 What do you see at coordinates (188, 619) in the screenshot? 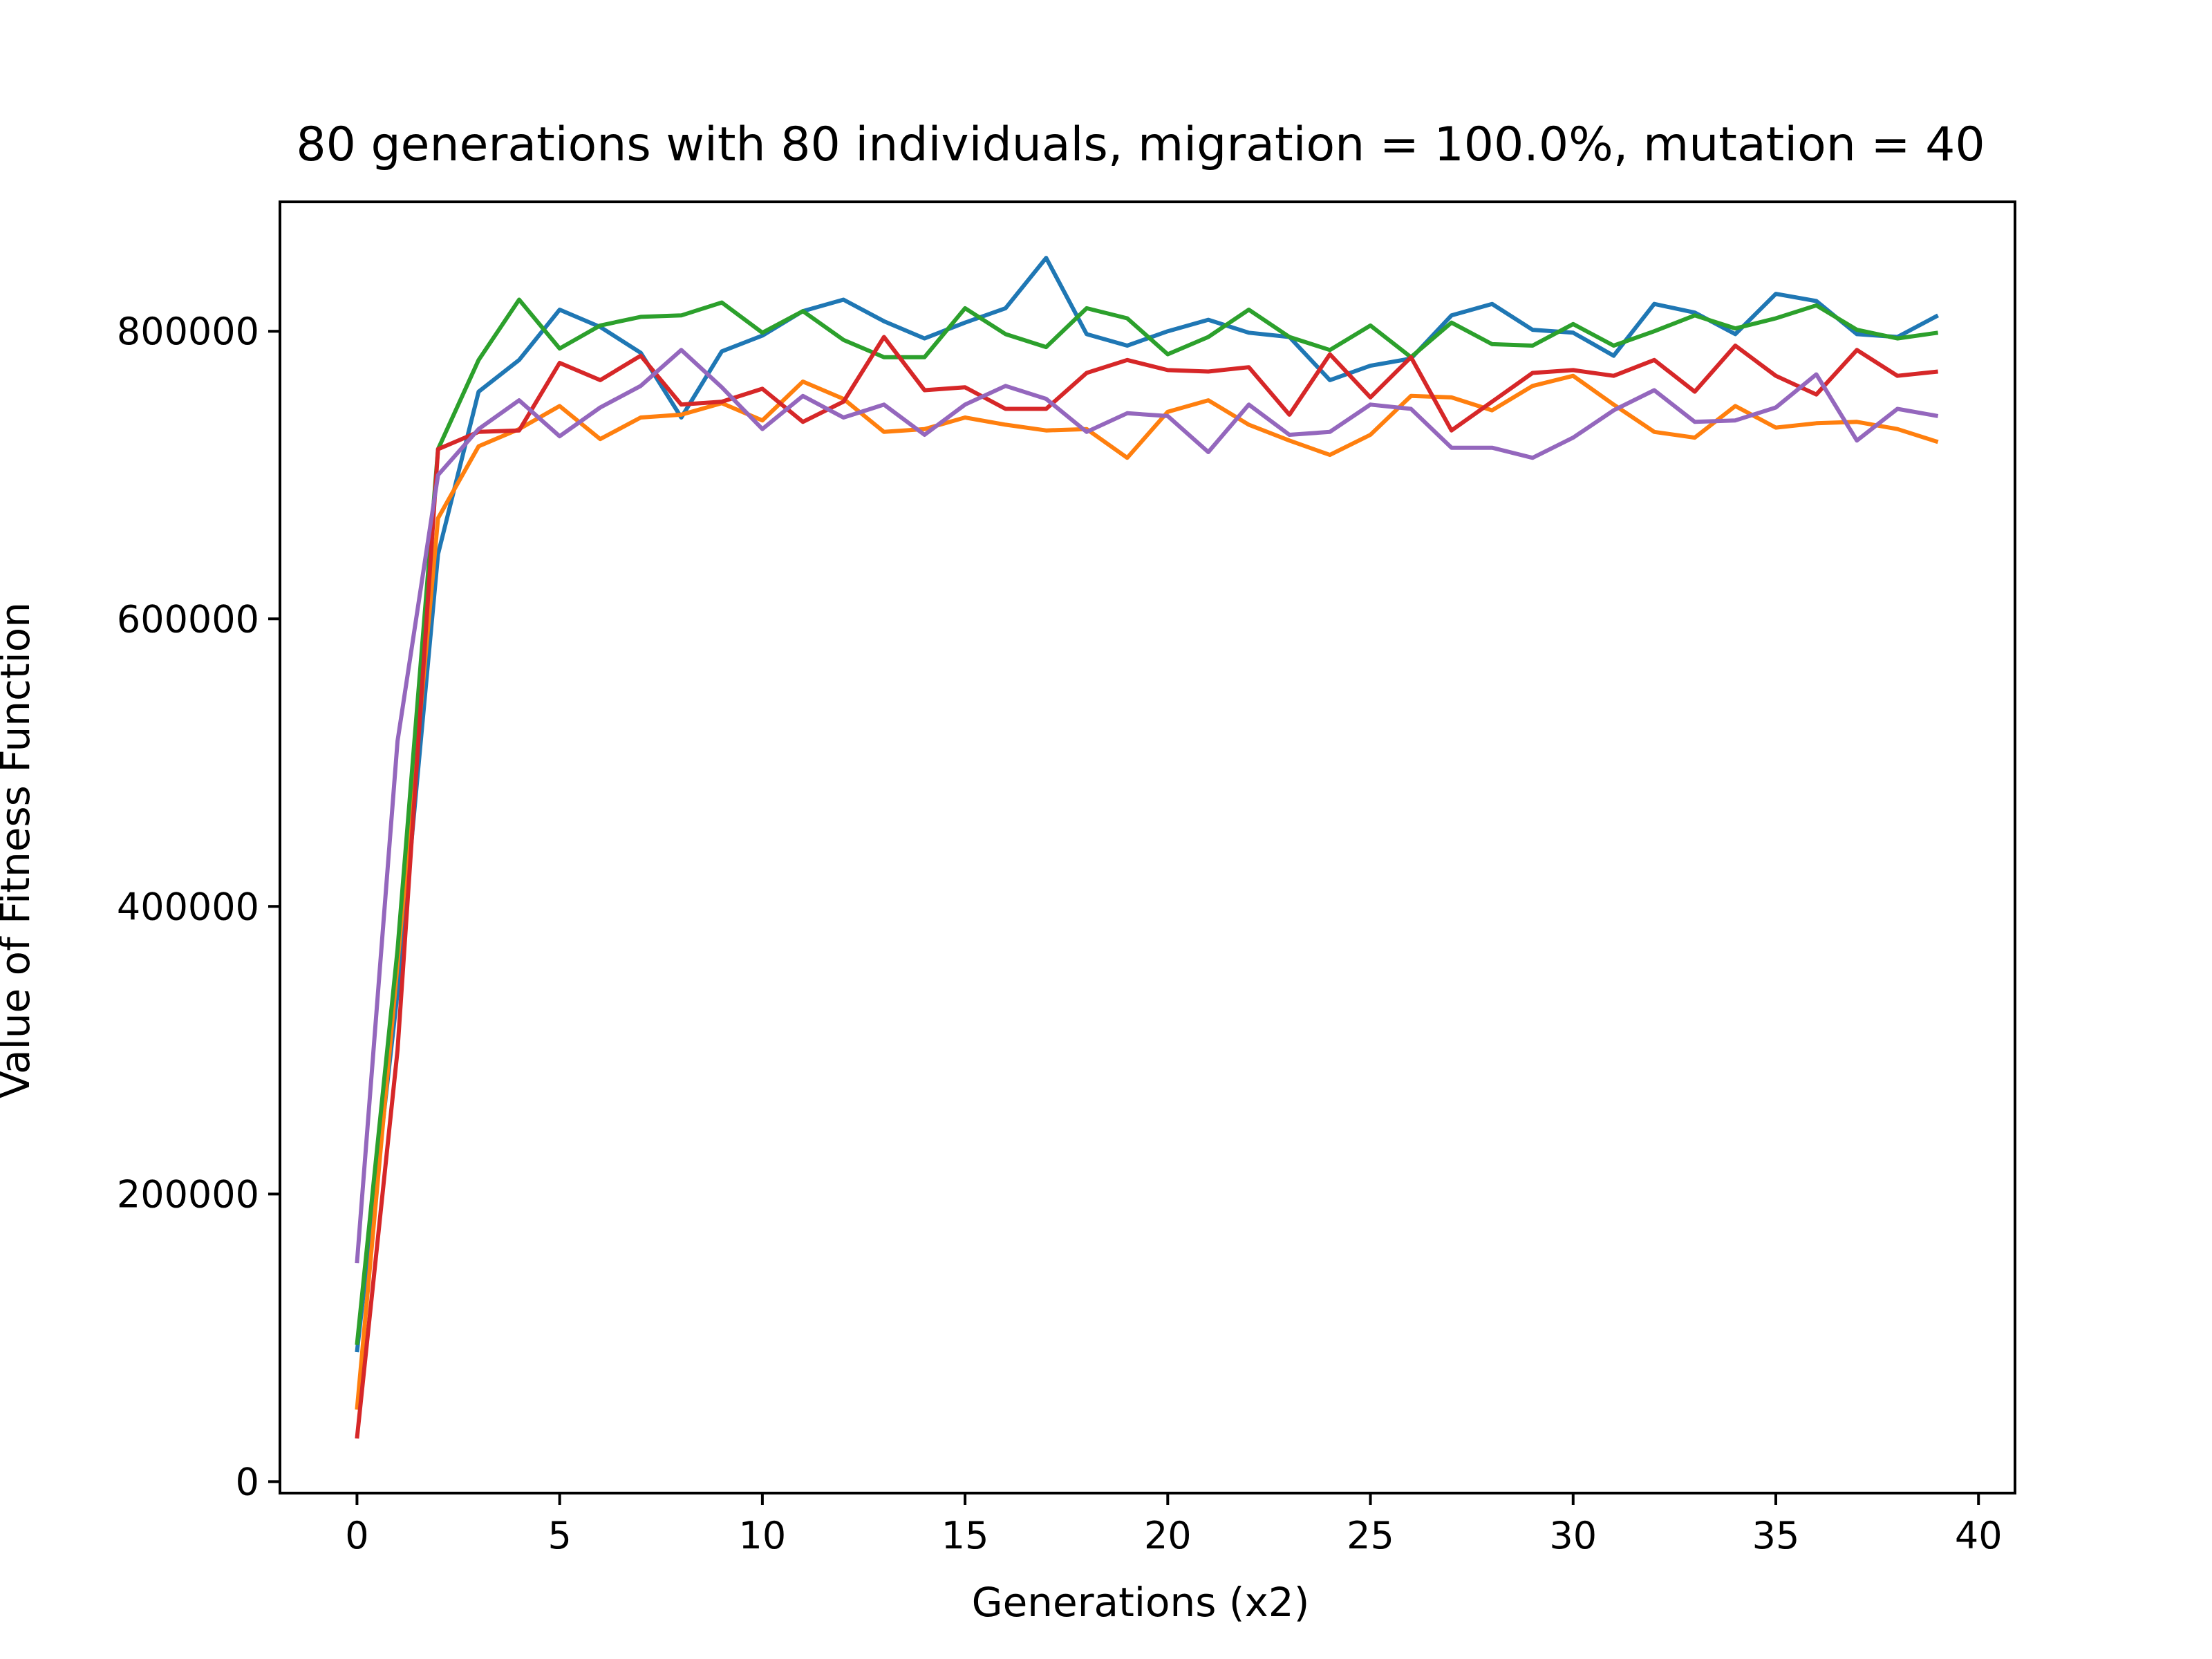
I see `y-tick-label: 600000` at bounding box center [188, 619].